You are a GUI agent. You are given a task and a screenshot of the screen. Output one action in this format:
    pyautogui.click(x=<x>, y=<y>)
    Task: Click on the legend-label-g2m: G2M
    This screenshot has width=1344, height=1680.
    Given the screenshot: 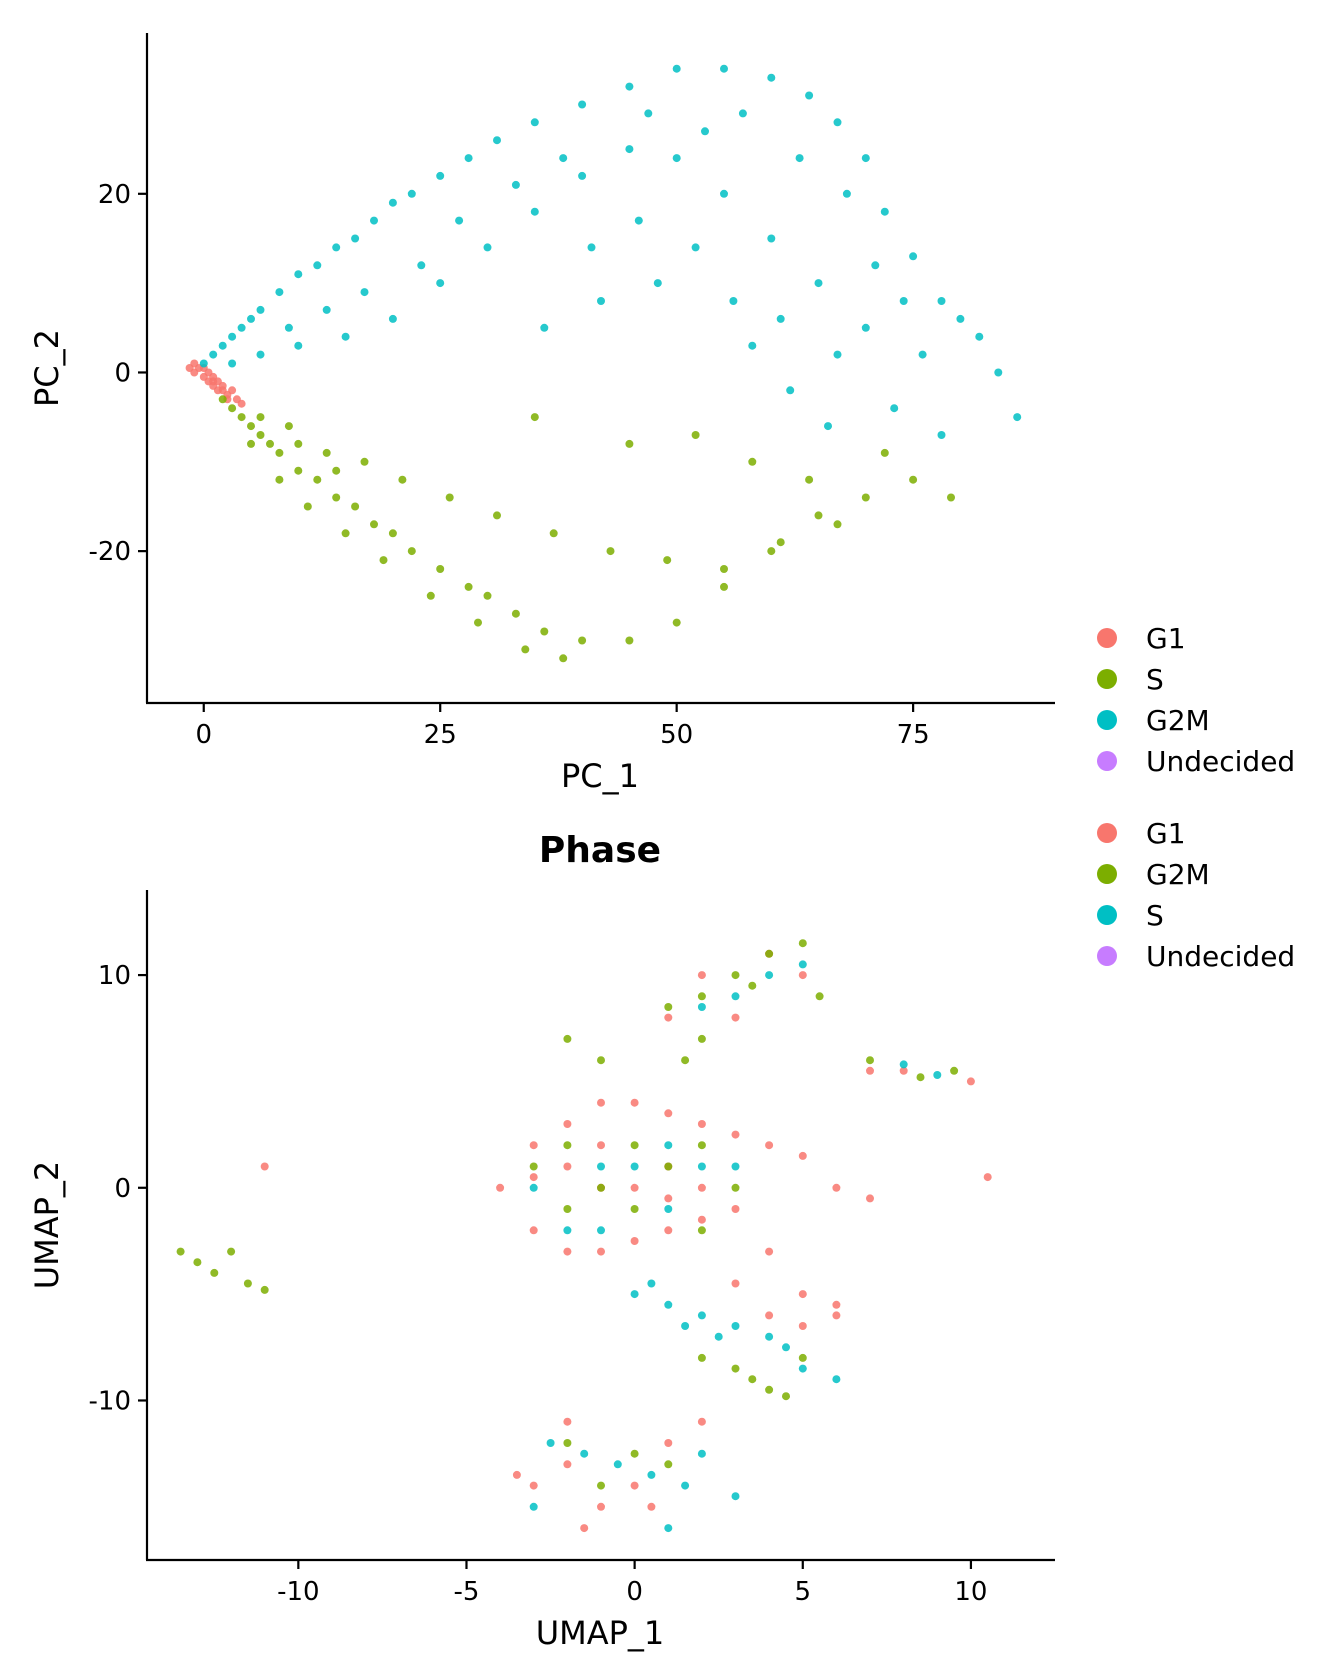 What is the action you would take?
    pyautogui.click(x=1178, y=874)
    